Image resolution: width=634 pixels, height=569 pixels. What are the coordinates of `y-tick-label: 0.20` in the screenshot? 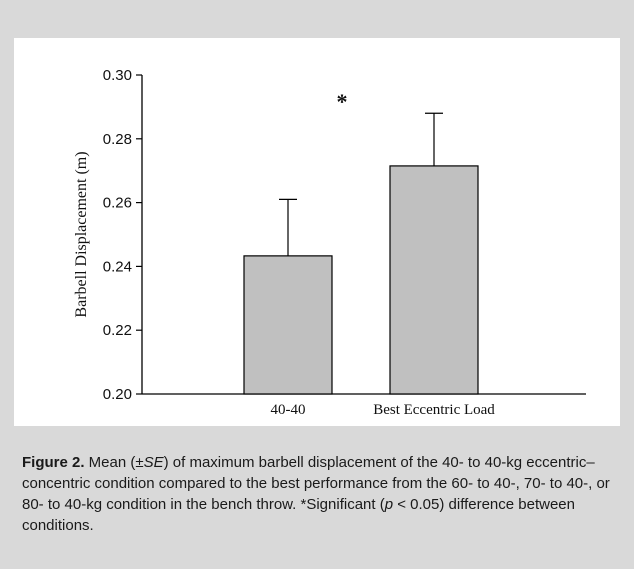 It's located at (117, 394).